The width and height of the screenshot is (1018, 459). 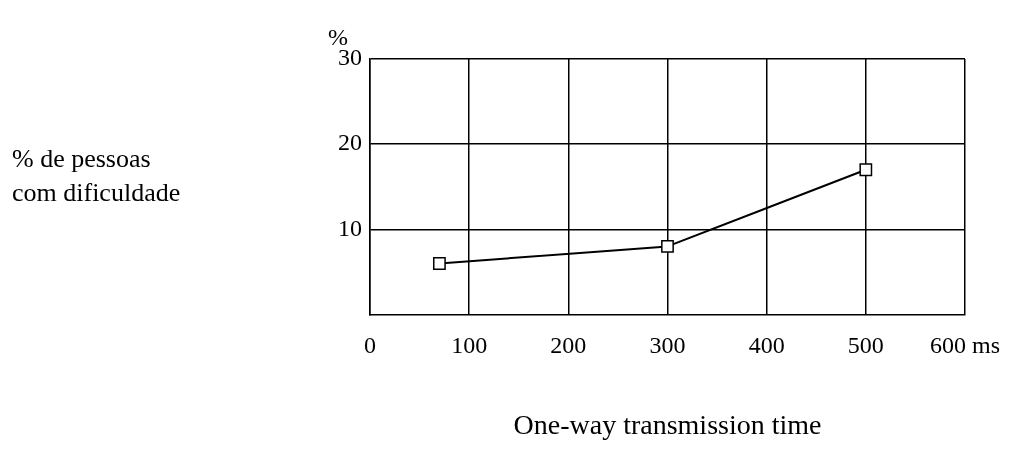 I want to click on x-tick-label: 400, so click(x=766, y=345).